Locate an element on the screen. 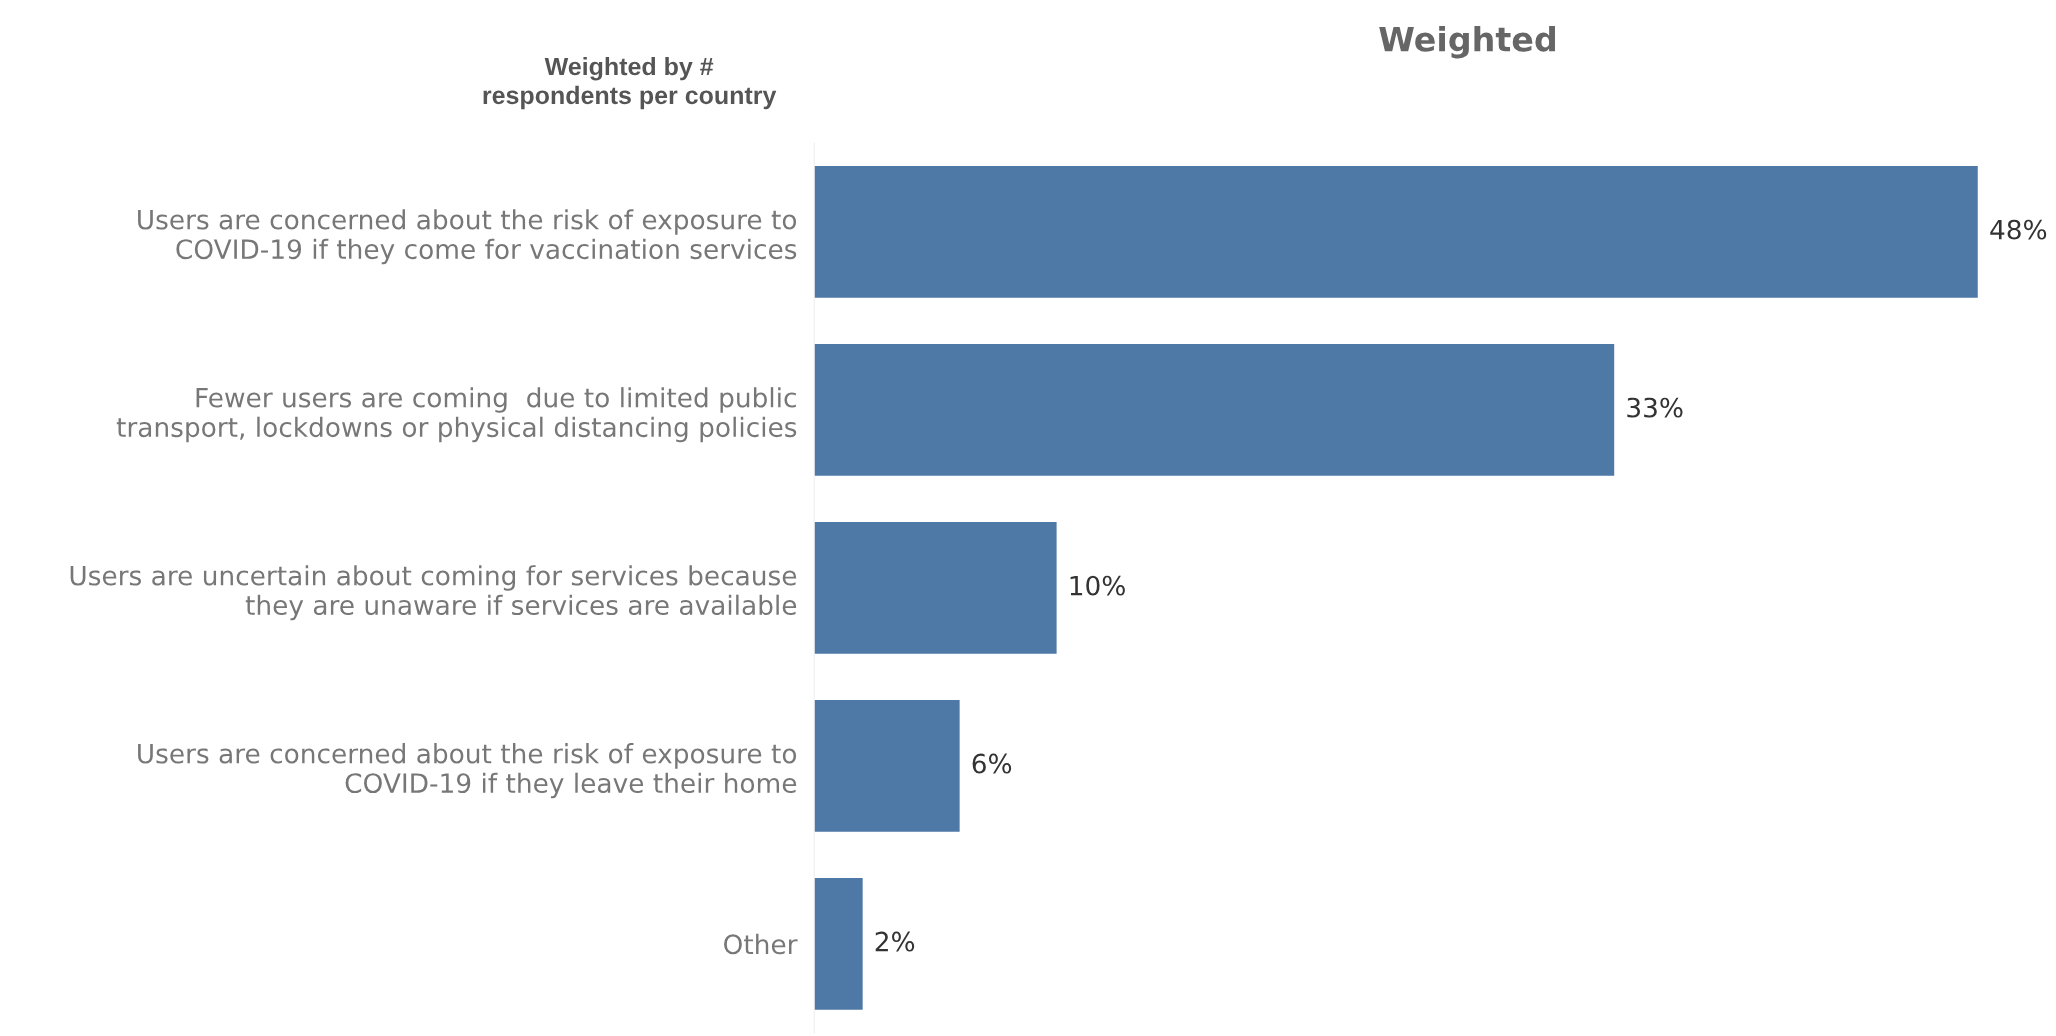 This screenshot has width=2056, height=1036. y-tick-label: Users are uncertain about coming for services because they are unaware if services are available is located at coordinates (433, 593).